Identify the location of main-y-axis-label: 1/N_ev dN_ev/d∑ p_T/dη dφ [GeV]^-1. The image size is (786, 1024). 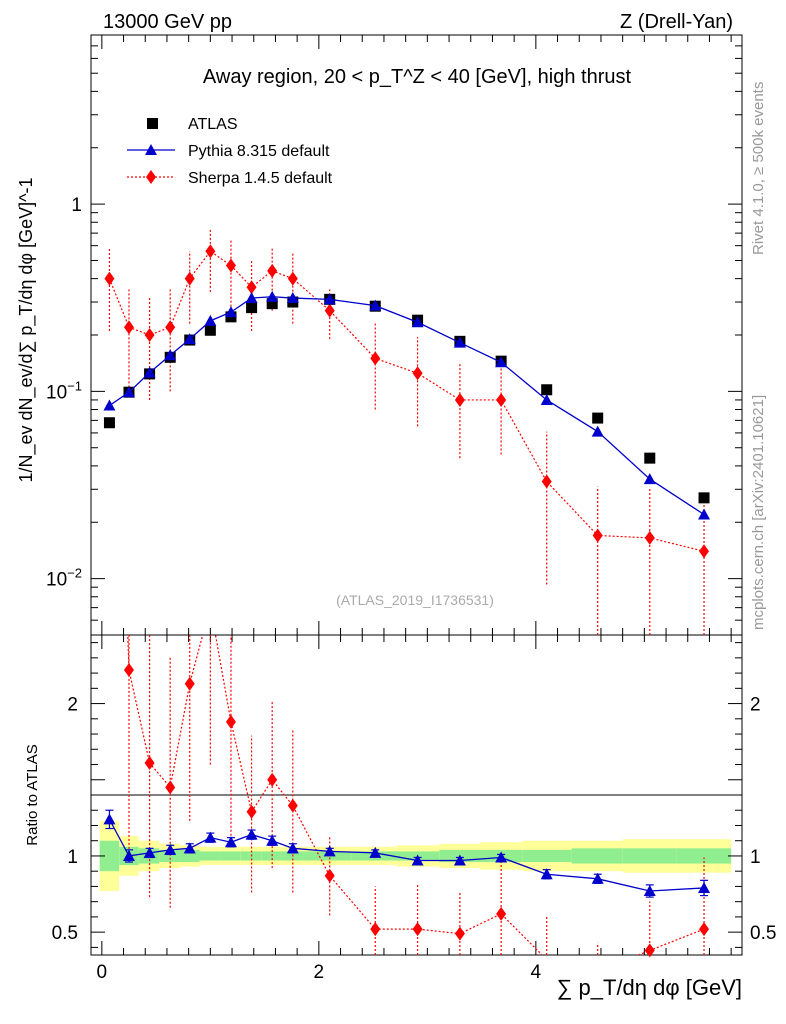
(26, 329).